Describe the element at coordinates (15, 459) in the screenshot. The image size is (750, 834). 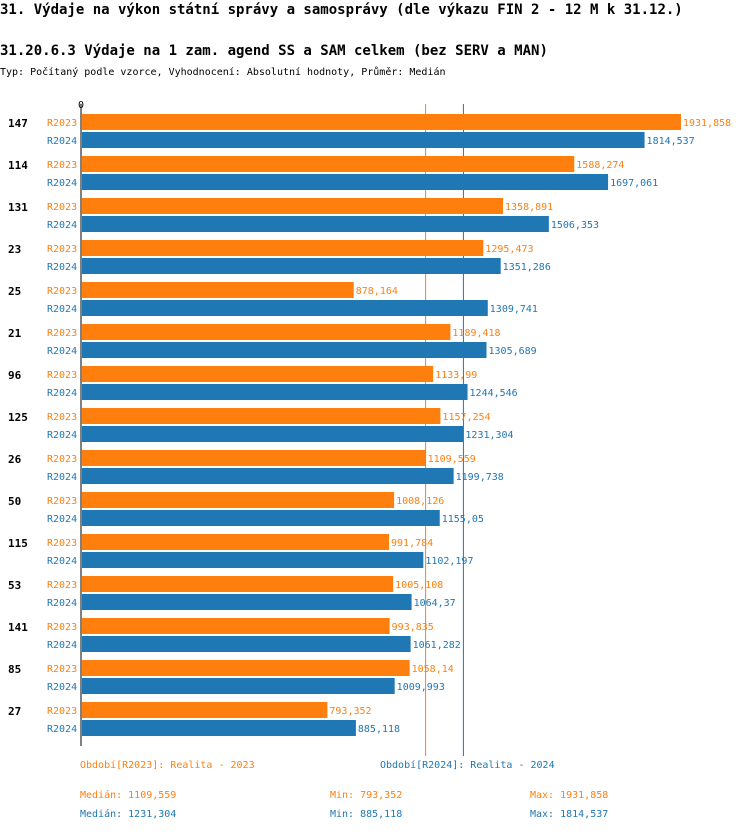
I see `category-label: 26` at that location.